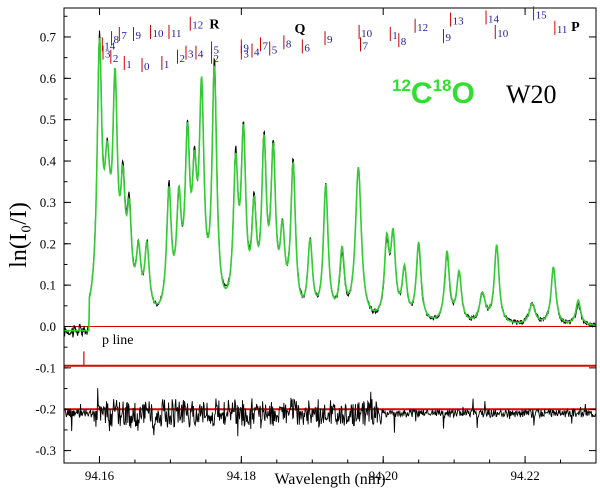  I want to click on j-label-Q: 5, so click(275, 51).